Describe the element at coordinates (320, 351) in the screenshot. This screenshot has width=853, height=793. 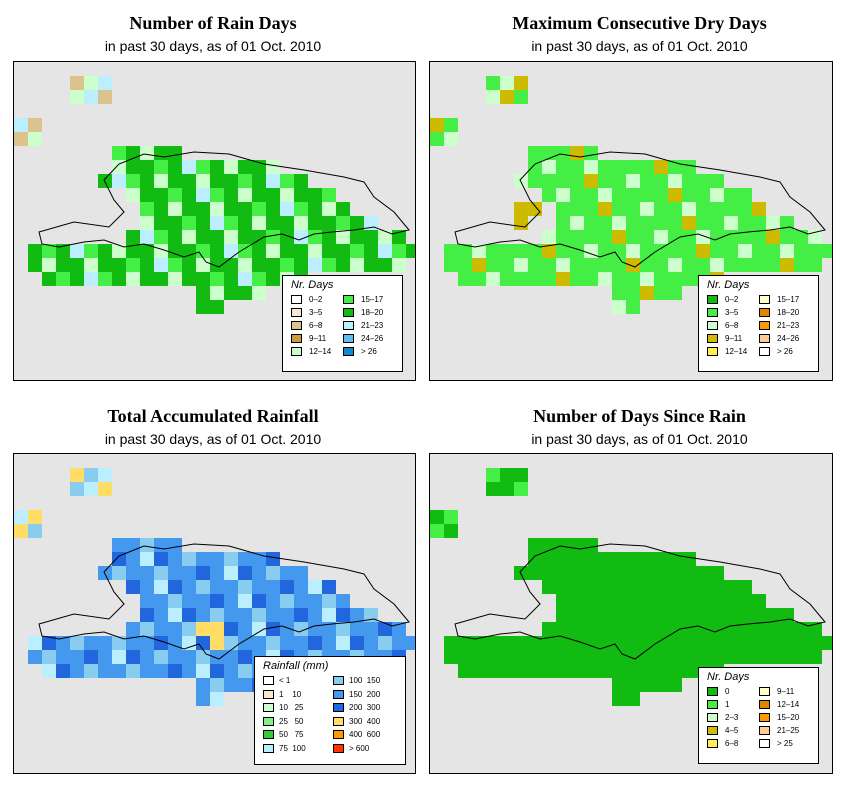
I see `legend-label: 12–14` at that location.